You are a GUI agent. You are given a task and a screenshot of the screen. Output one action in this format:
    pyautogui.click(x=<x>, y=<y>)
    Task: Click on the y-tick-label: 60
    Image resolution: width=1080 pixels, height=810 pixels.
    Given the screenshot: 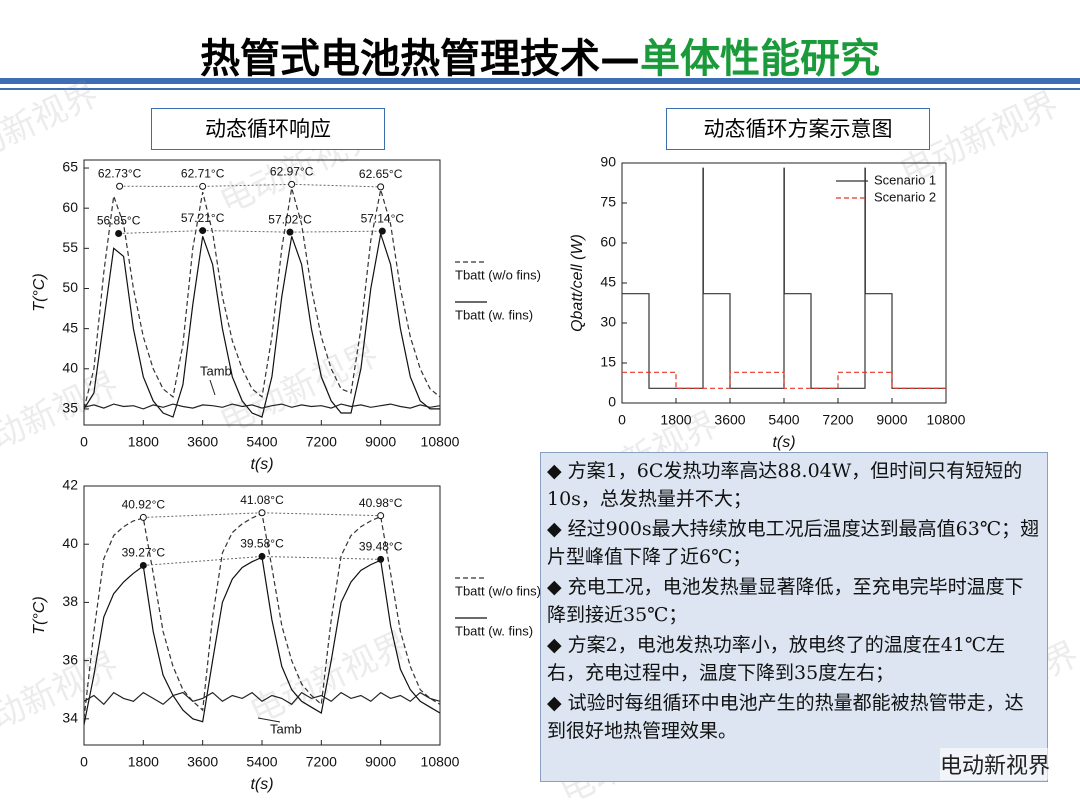 What is the action you would take?
    pyautogui.click(x=70, y=207)
    